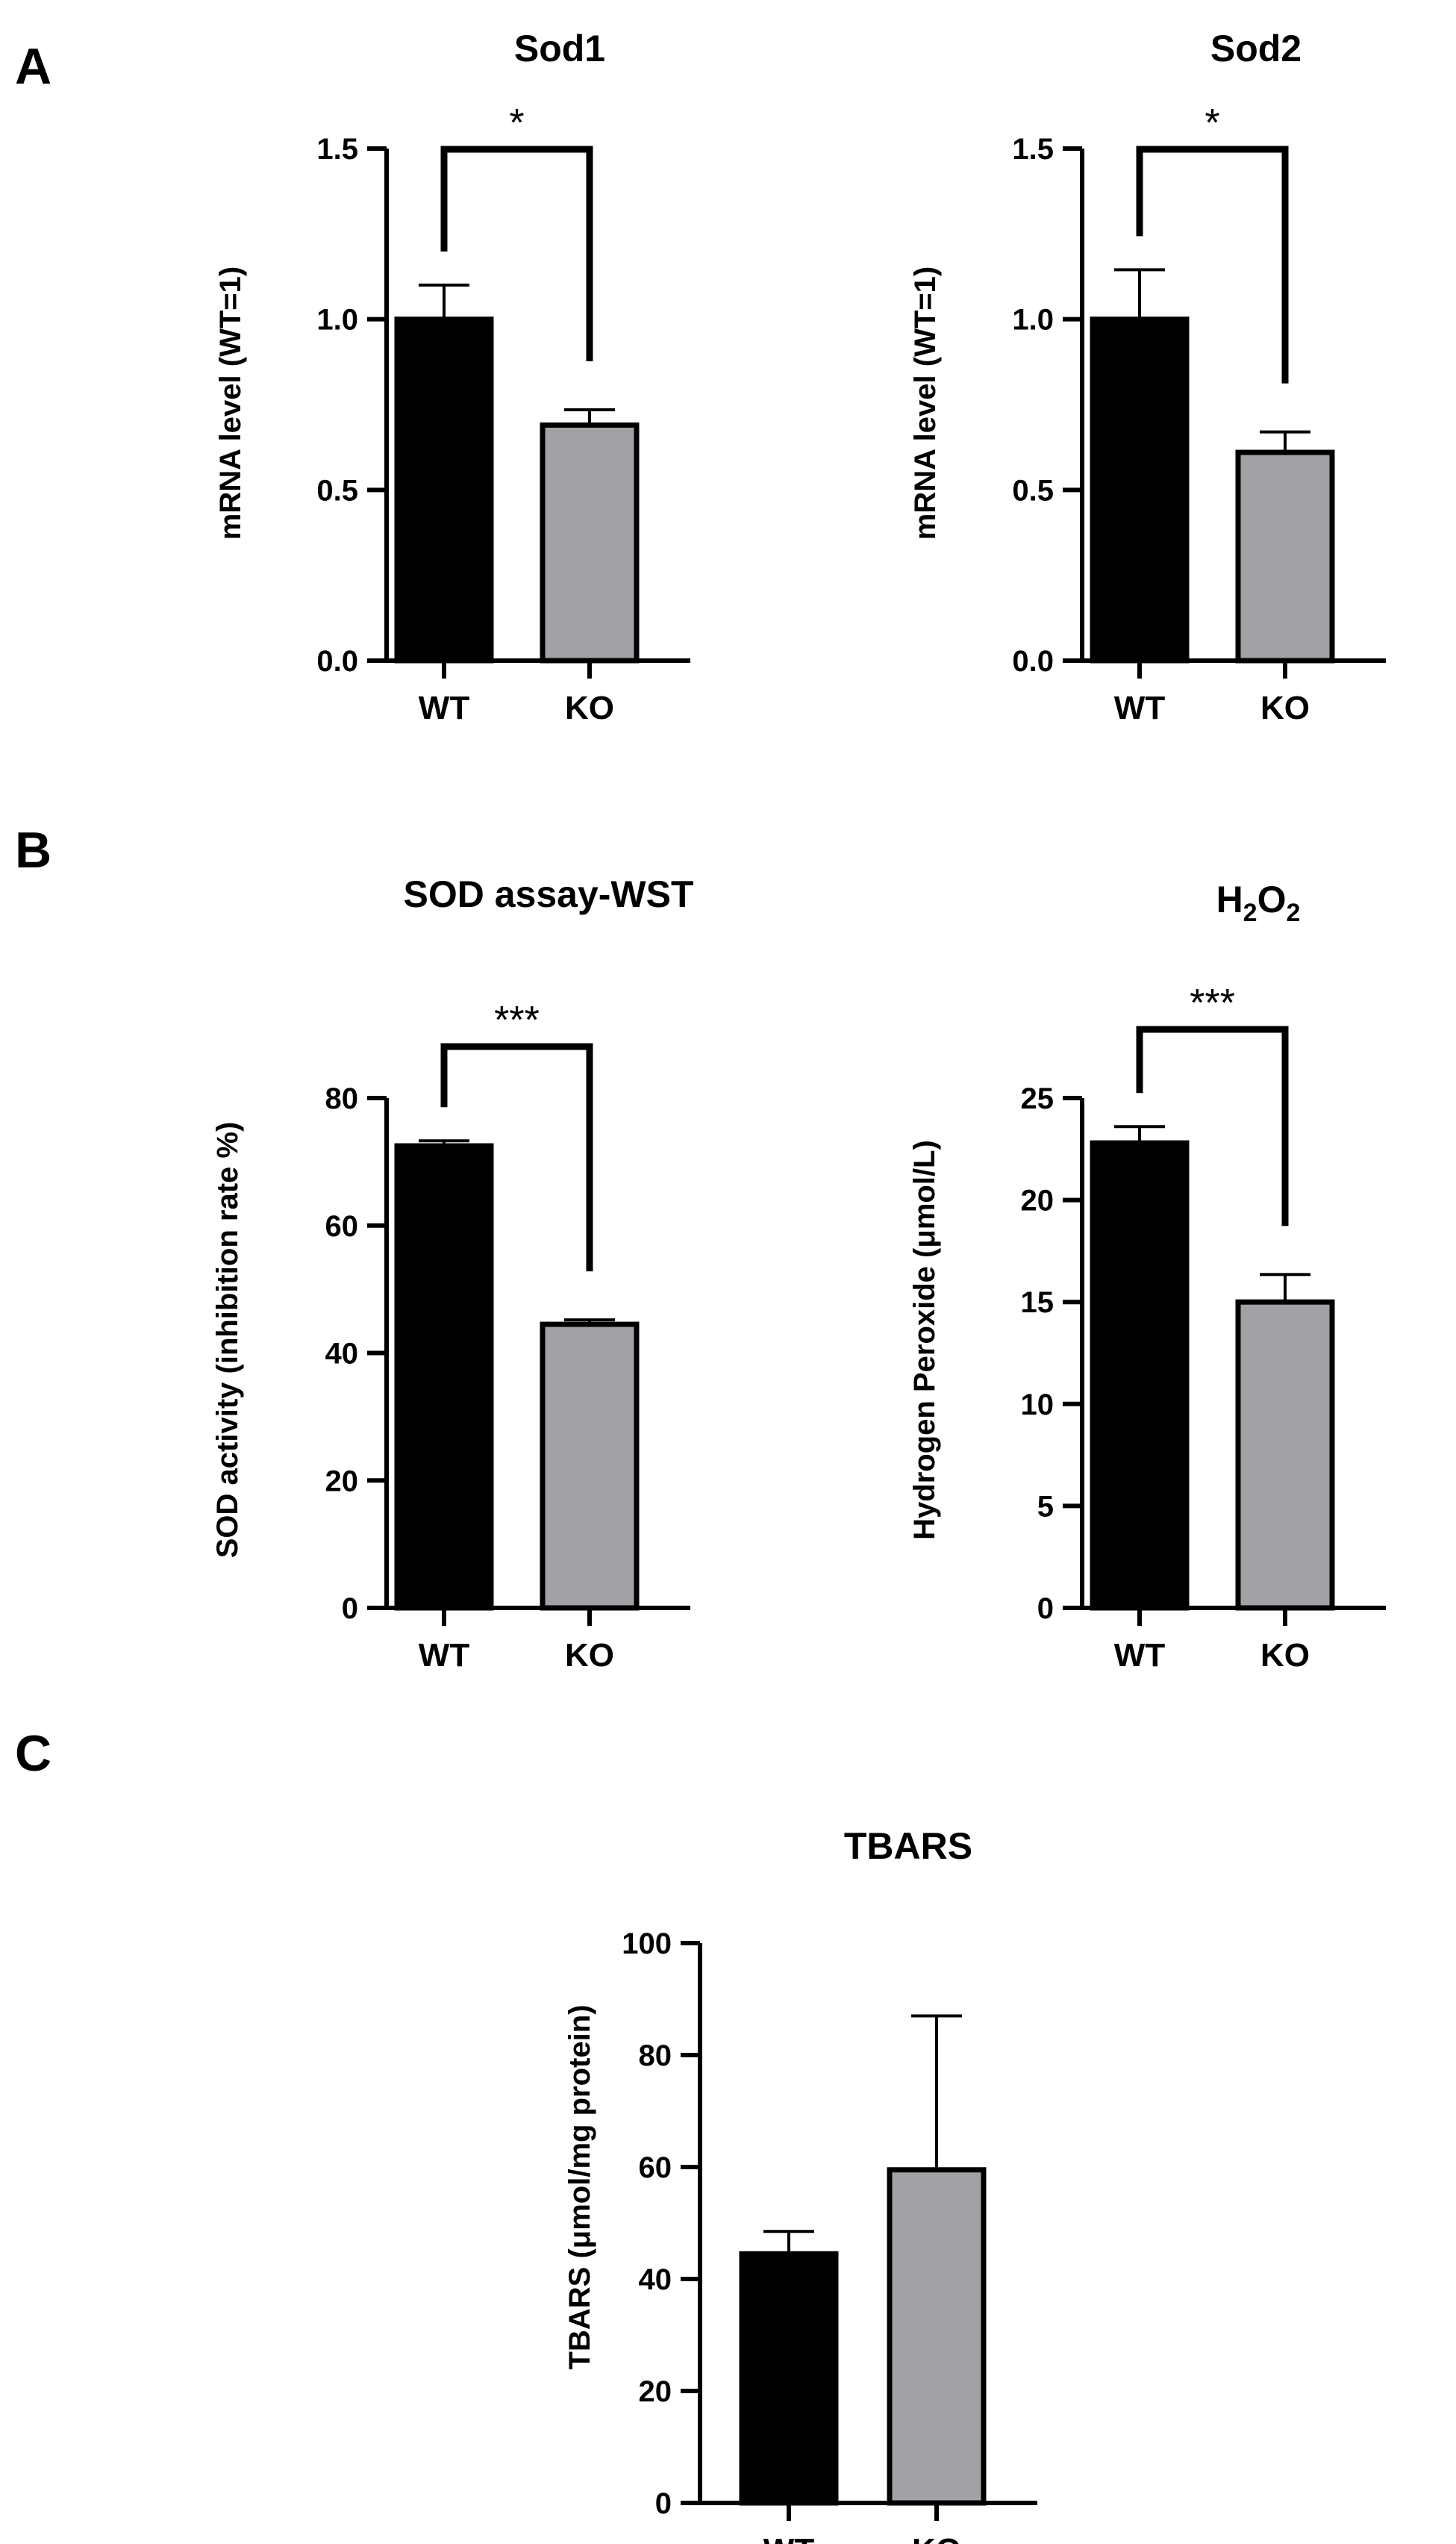 This screenshot has height=2544, width=1456. Describe the element at coordinates (507, 1336) in the screenshot. I see `plot-area: 0 20 40 60 80 WT KO ***` at that location.